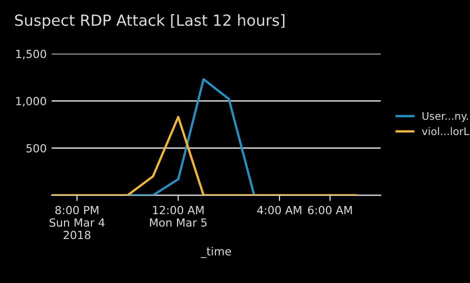 The image size is (470, 283). Describe the element at coordinates (445, 117) in the screenshot. I see `legend-label: User...ny.` at that location.